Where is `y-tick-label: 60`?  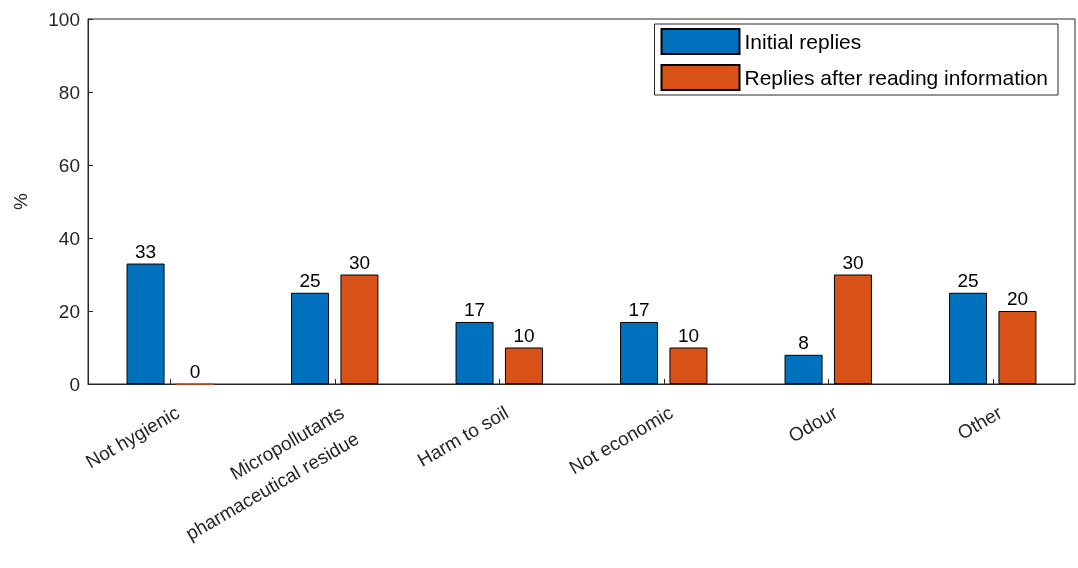 y-tick-label: 60 is located at coordinates (69, 165).